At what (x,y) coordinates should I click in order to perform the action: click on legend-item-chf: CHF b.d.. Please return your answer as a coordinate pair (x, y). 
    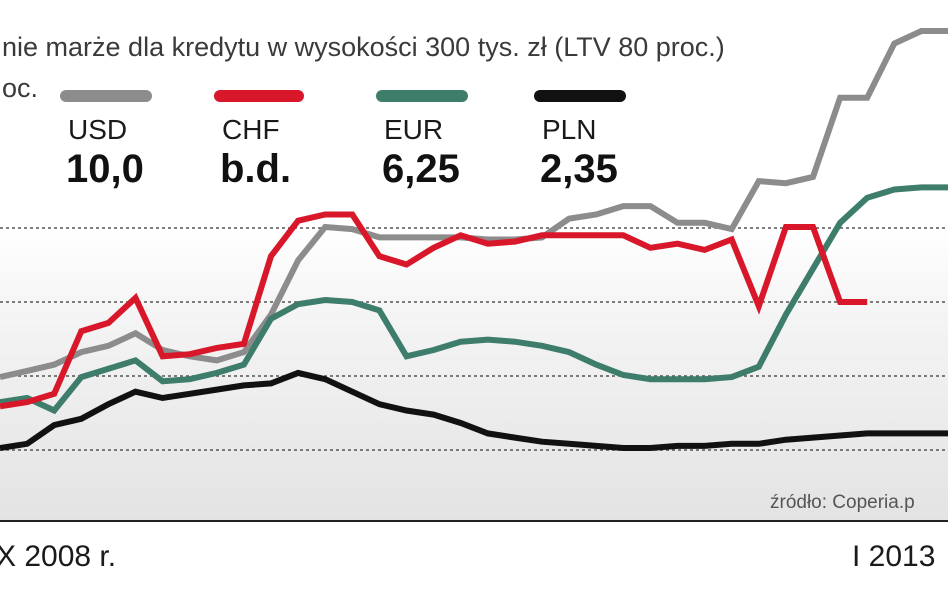
    Looking at the image, I should click on (259, 140).